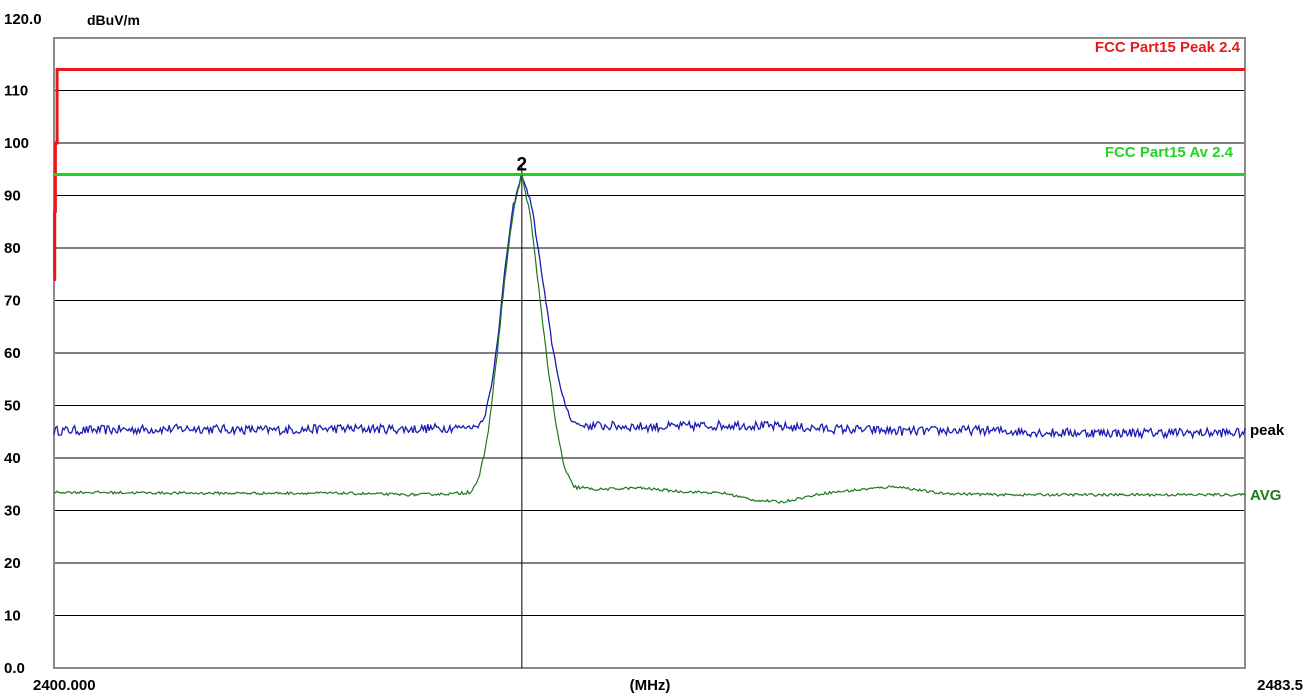  I want to click on y-axis-unit-label: dBuV/m, so click(113, 20).